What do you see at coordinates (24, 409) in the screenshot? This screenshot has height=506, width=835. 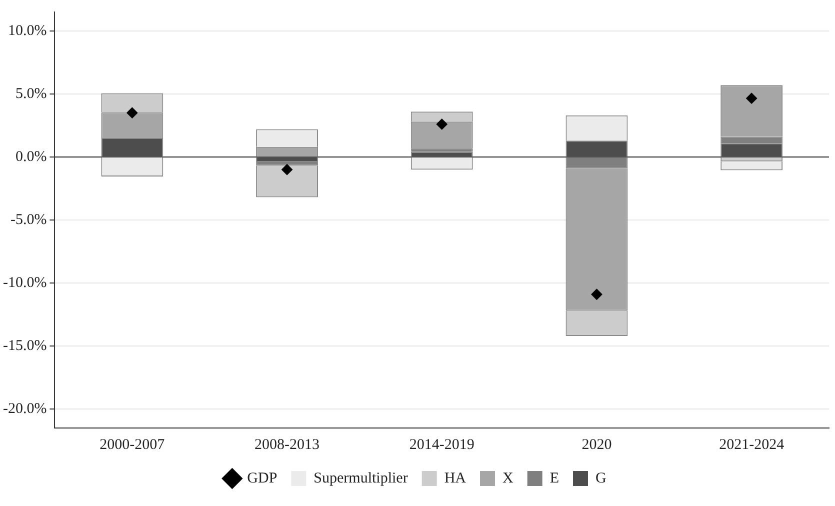 I see `y-tick-label: -20.0%` at bounding box center [24, 409].